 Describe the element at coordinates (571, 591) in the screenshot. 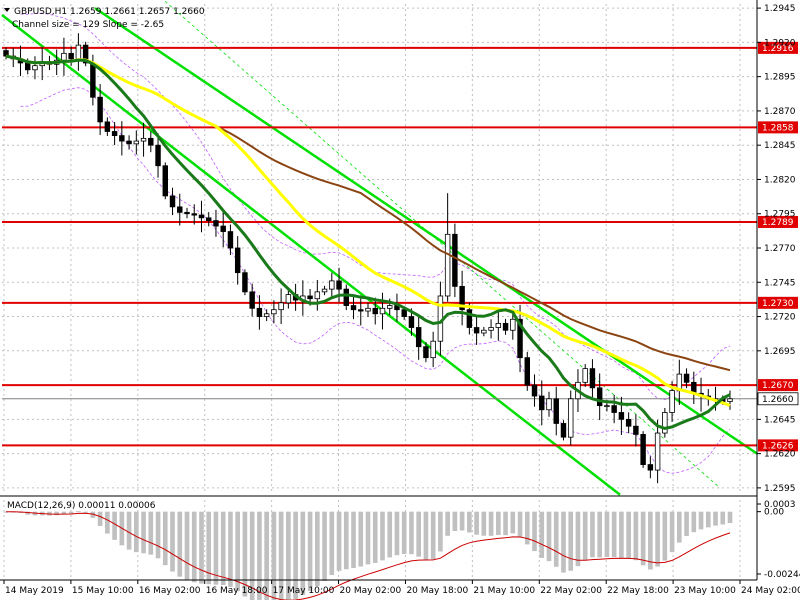

I see `x-tick-label: 22 May 02:00` at that location.